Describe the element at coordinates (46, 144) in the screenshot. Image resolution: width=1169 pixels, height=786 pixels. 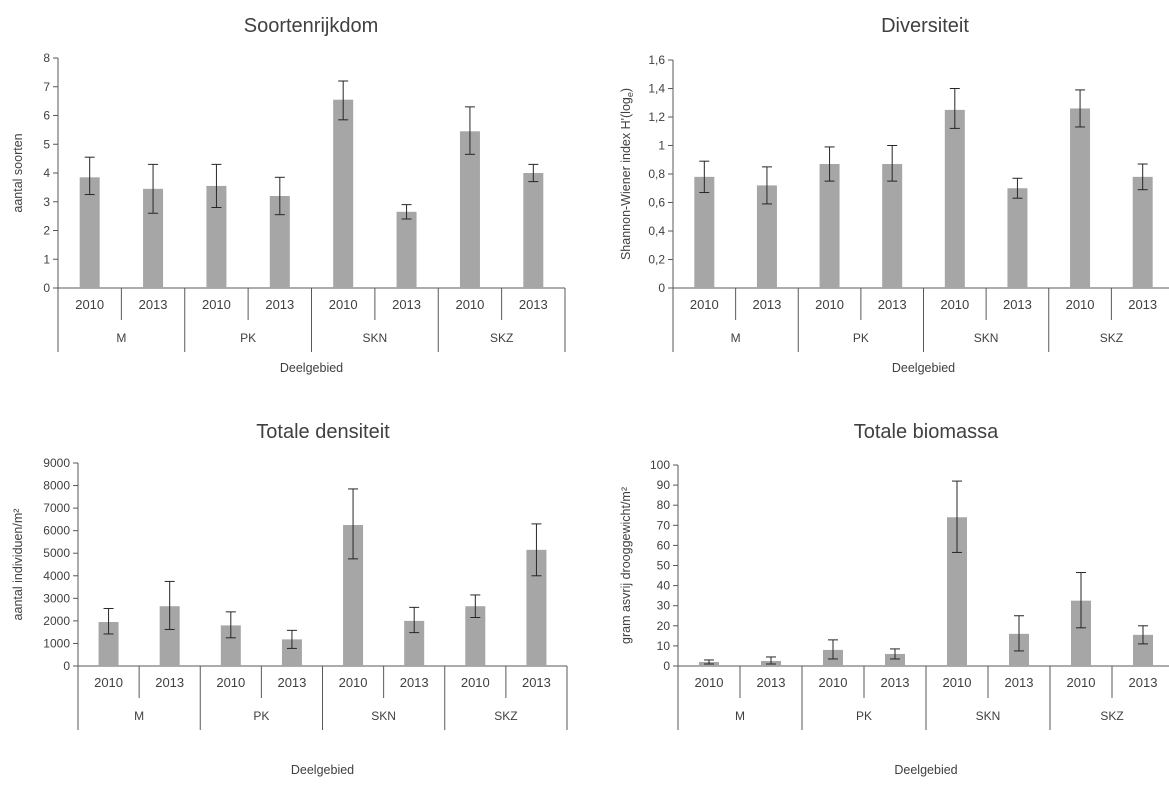
I see `y-tick-label: 5` at that location.